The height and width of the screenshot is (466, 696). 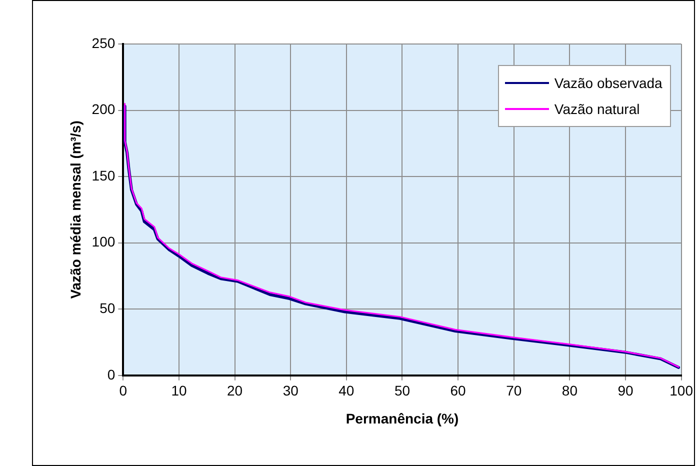 What do you see at coordinates (104, 109) in the screenshot?
I see `y-tick-label: 200` at bounding box center [104, 109].